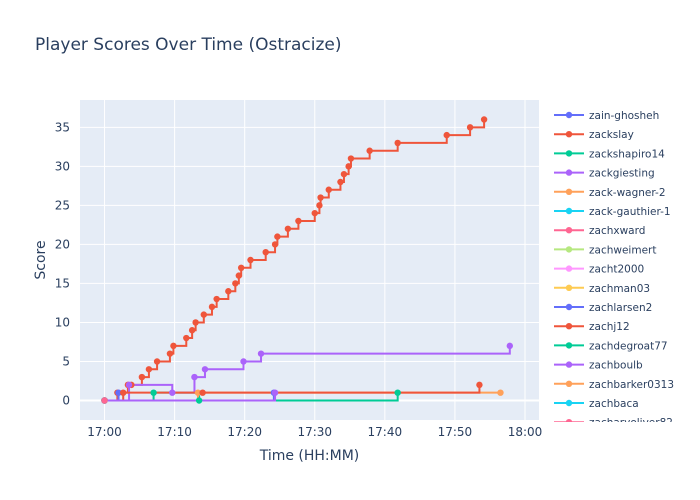 The image size is (700, 500). Describe the element at coordinates (620, 308) in the screenshot. I see `legend-label: zachlarsen2` at that location.